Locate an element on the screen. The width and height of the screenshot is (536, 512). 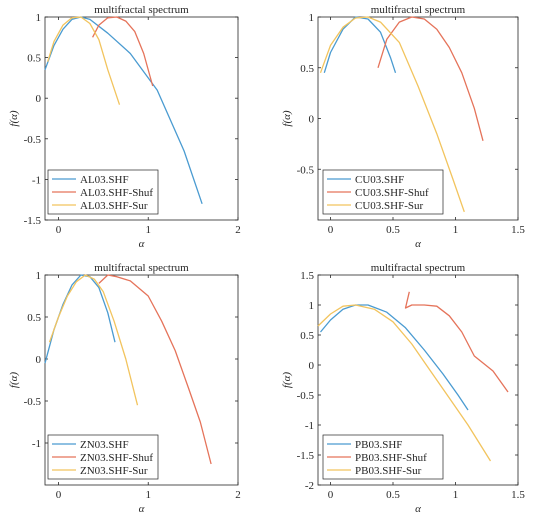
y-tick-label: 1.5 is located at coordinates (307, 276).